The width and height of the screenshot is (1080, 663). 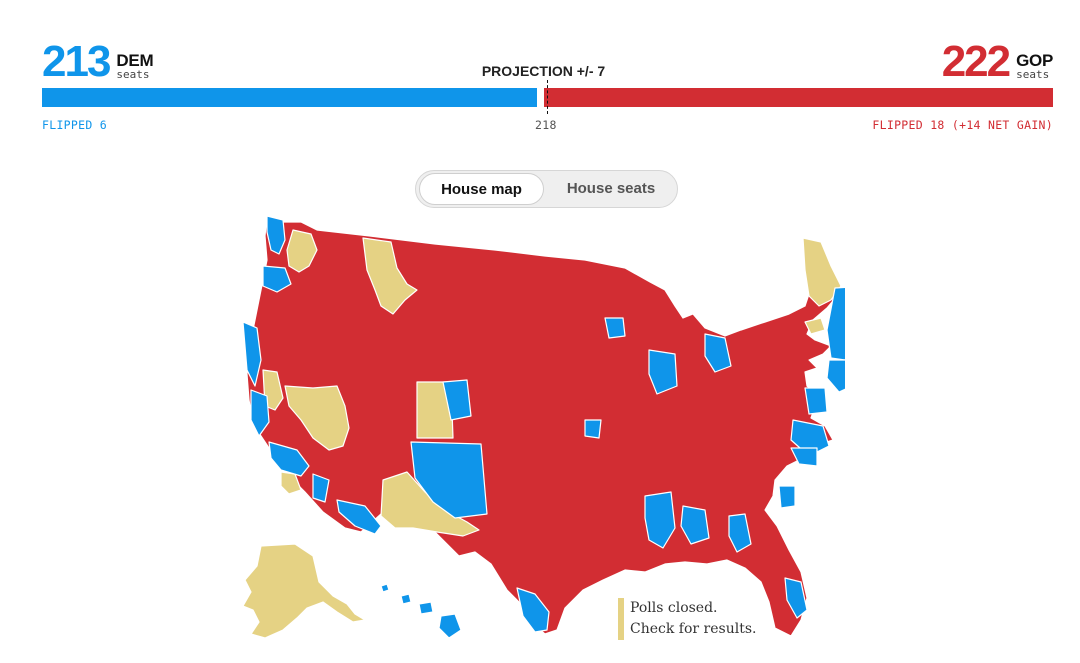 What do you see at coordinates (135, 60) in the screenshot?
I see `dem-party-label: DEM` at bounding box center [135, 60].